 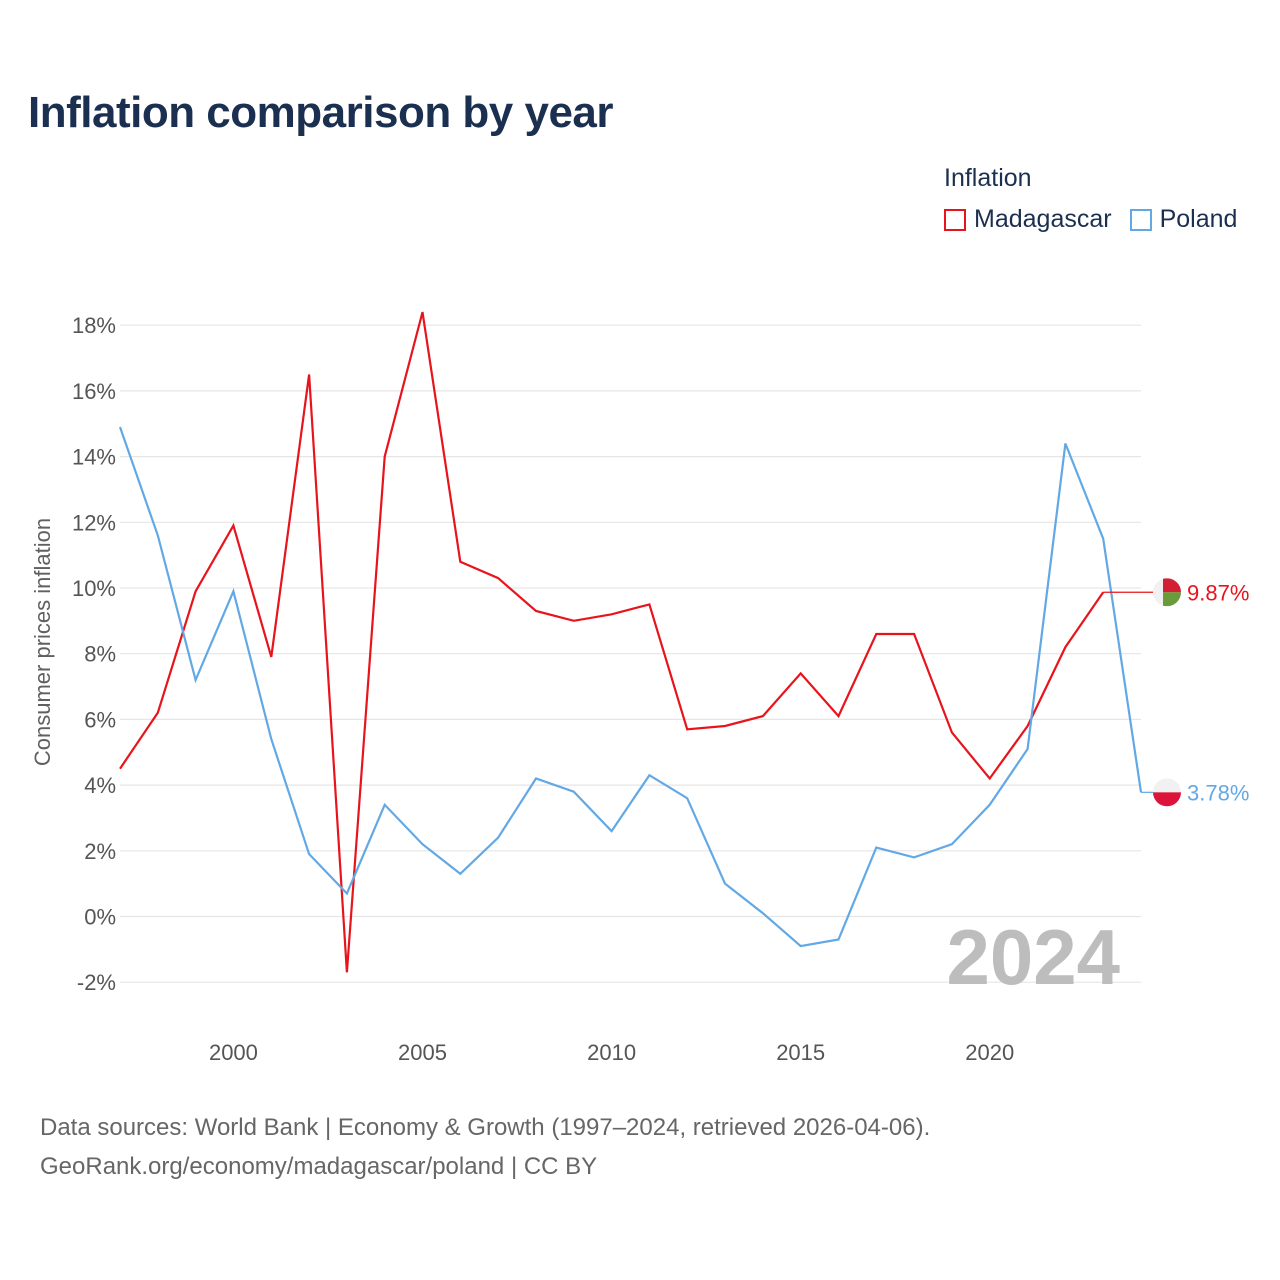 I want to click on y-tick-label: 16%, so click(x=94, y=391).